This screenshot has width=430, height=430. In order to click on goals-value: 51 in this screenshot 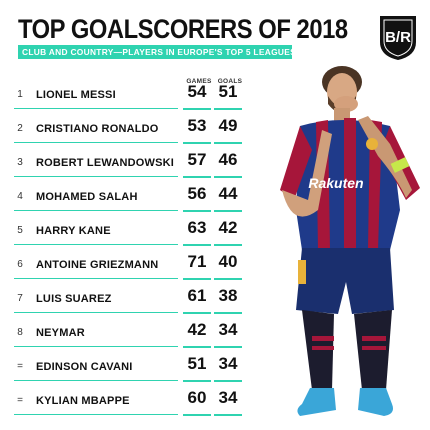, I will do `click(228, 91)`.